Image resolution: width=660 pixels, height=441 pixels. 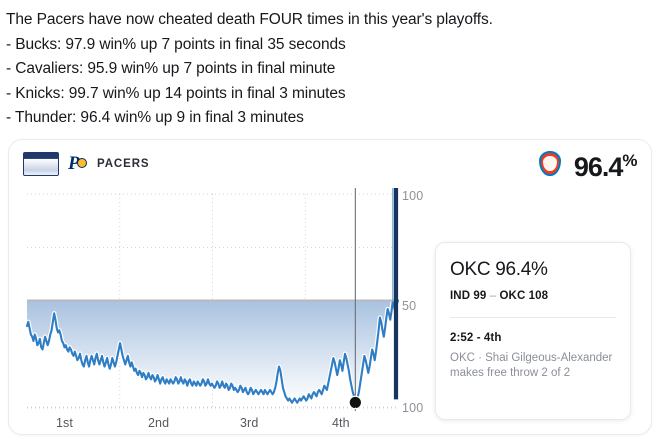 I want to click on tooltip-away-points: 108, so click(x=538, y=296).